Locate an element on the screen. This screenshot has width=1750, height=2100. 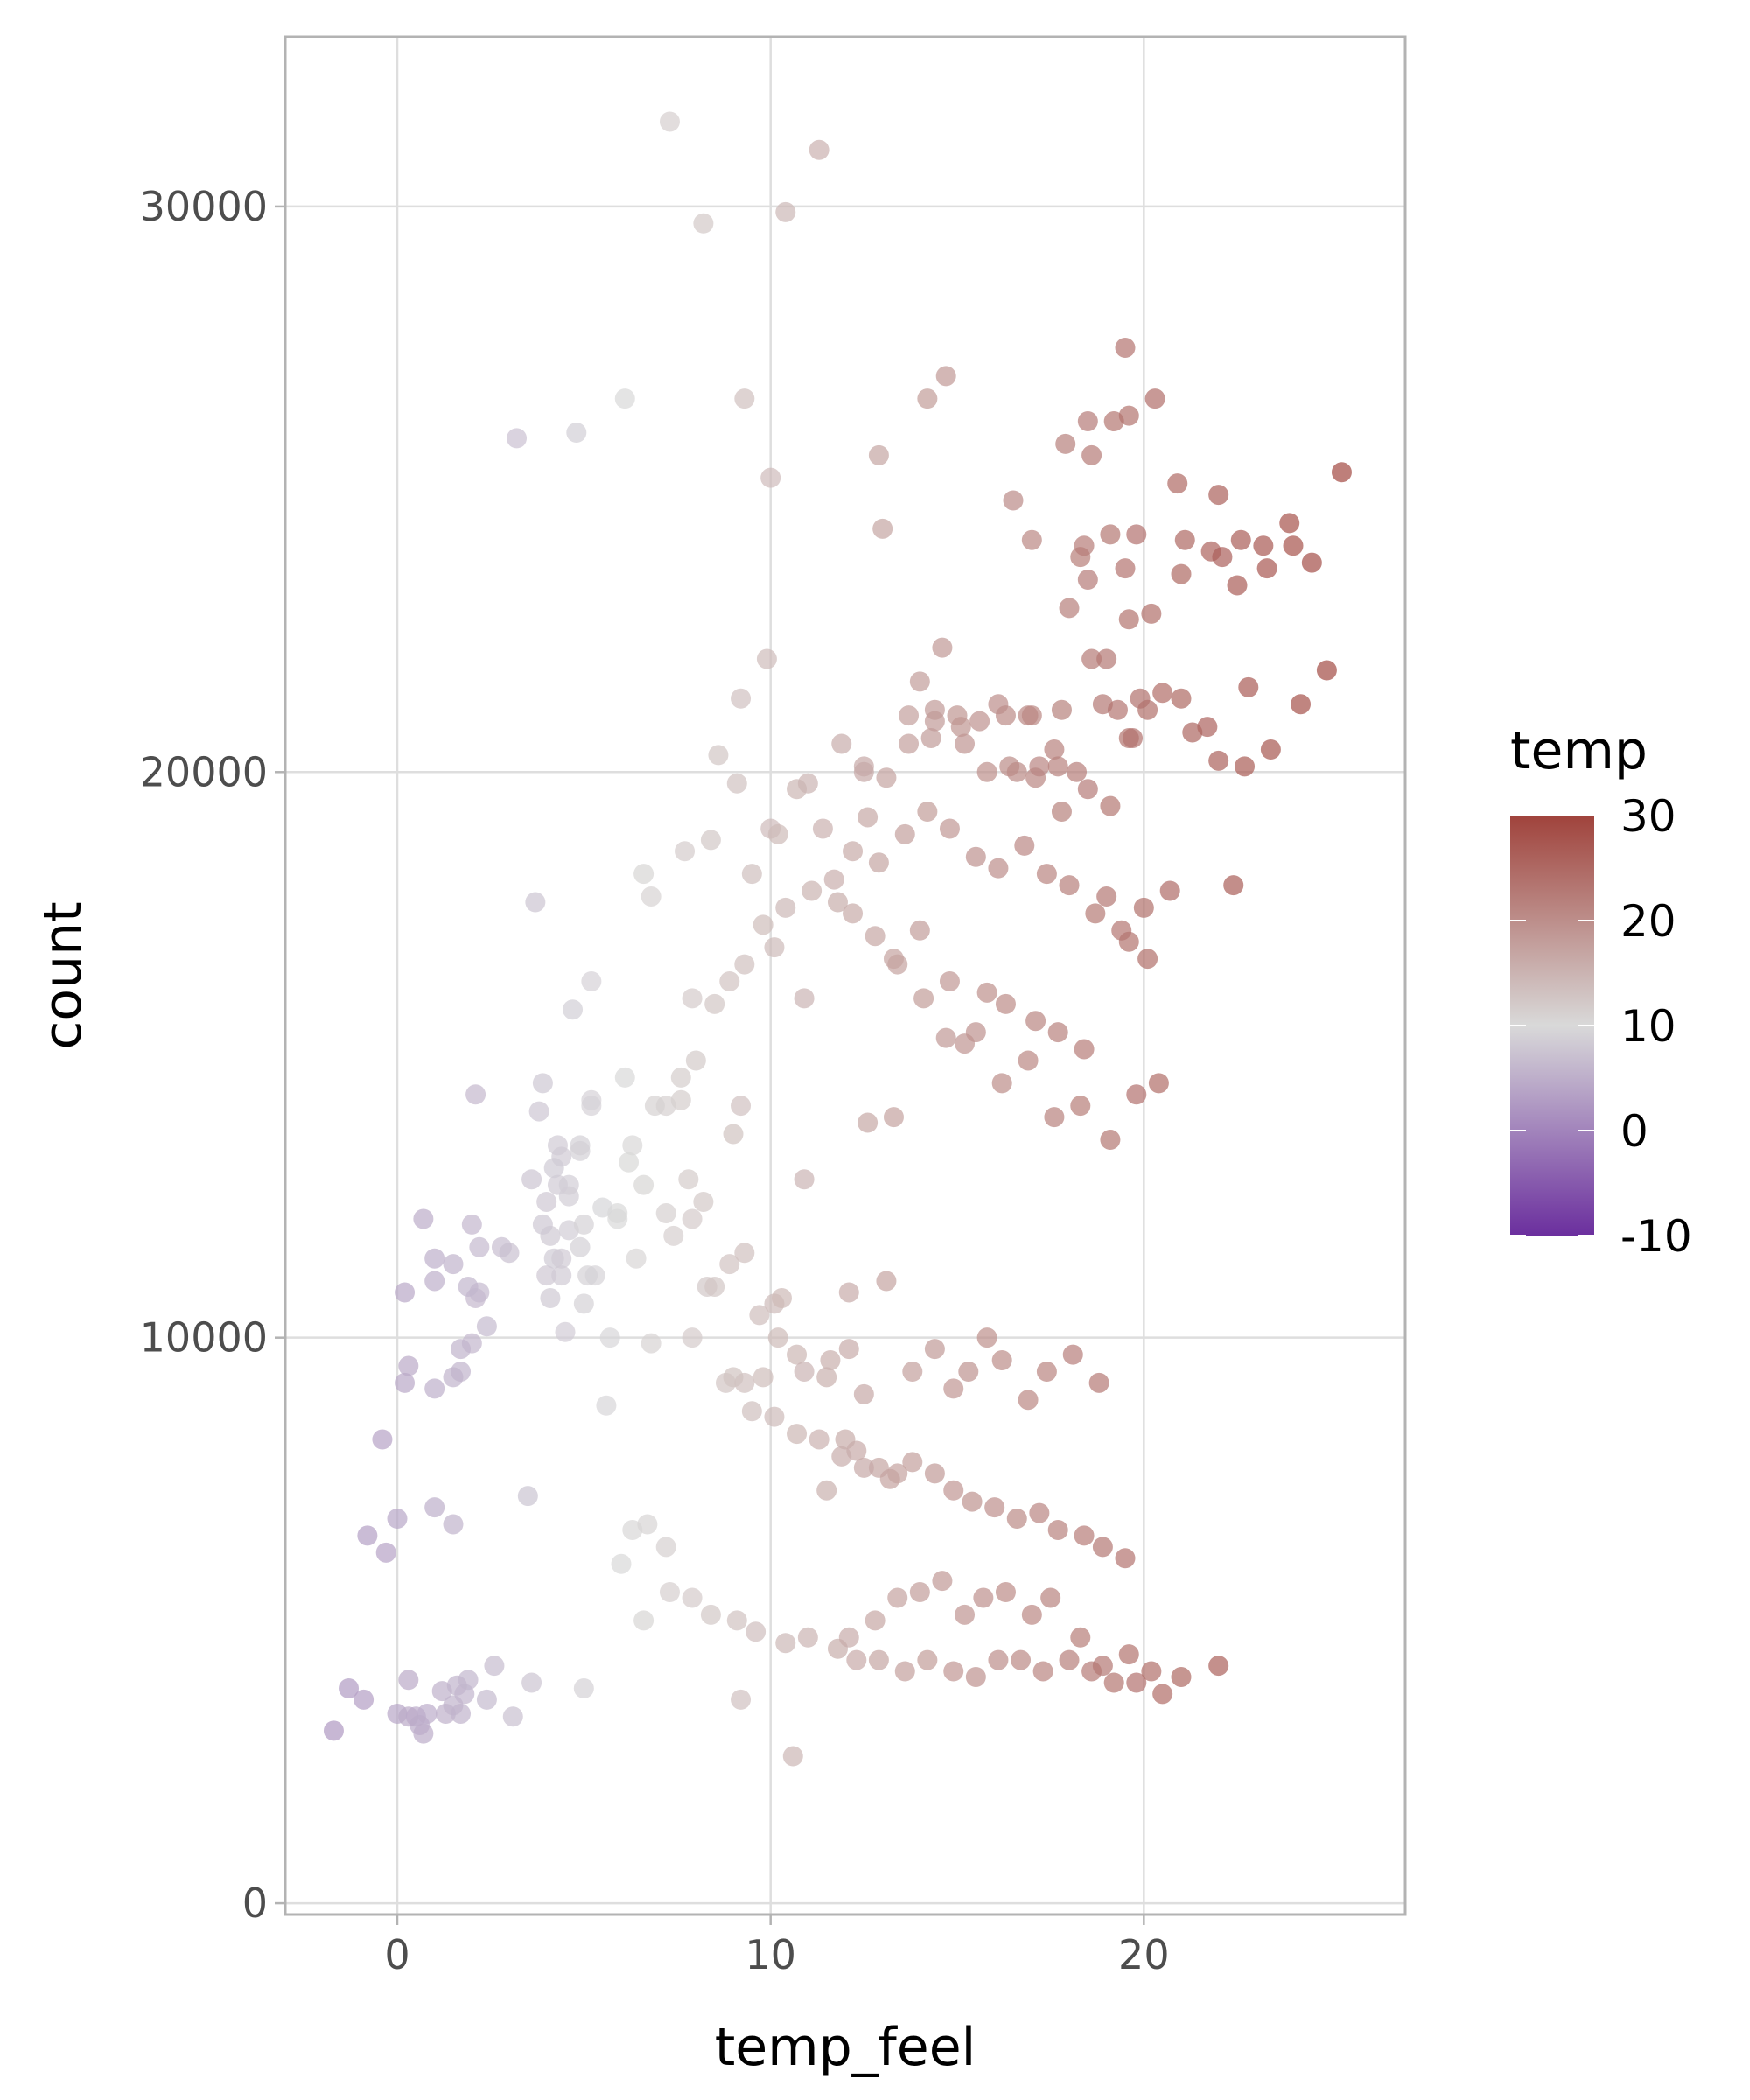
legend-label: 20 is located at coordinates (1648, 921).